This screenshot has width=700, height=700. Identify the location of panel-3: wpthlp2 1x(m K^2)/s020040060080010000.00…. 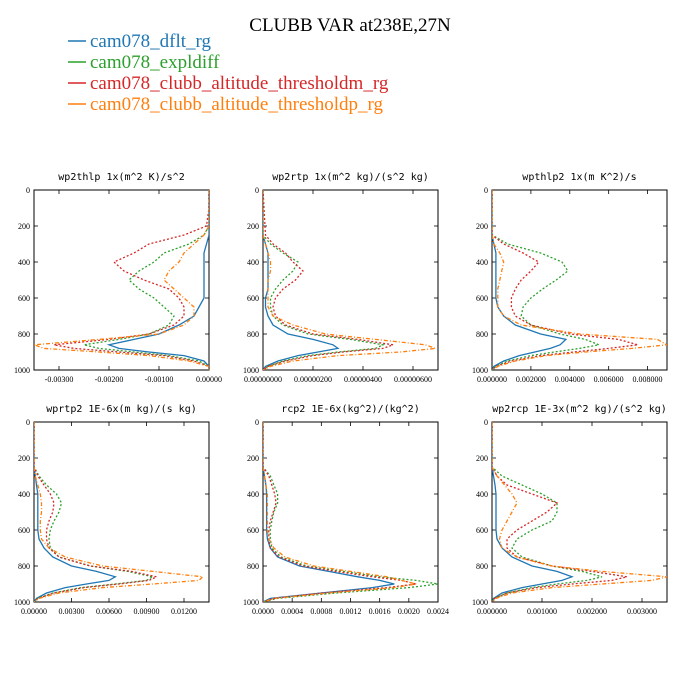
(570, 278).